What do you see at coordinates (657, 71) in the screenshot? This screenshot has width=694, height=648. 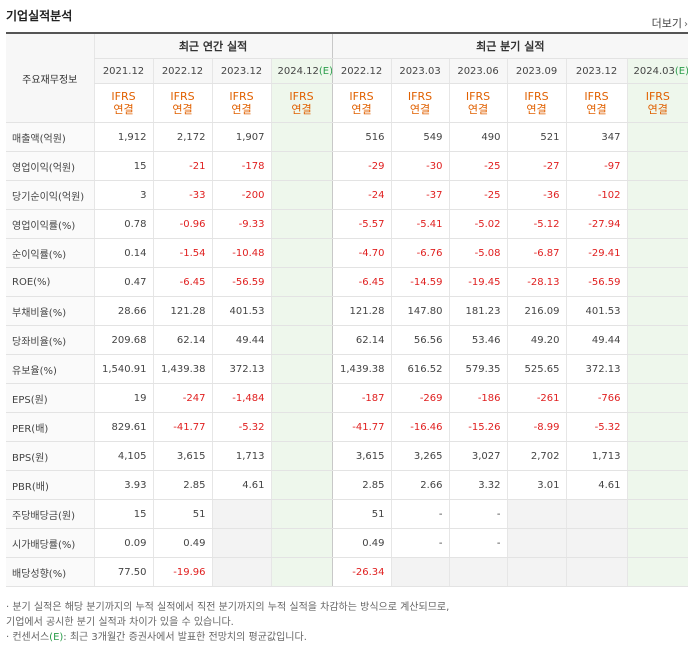 I see `period-header: 2024.03(E)` at bounding box center [657, 71].